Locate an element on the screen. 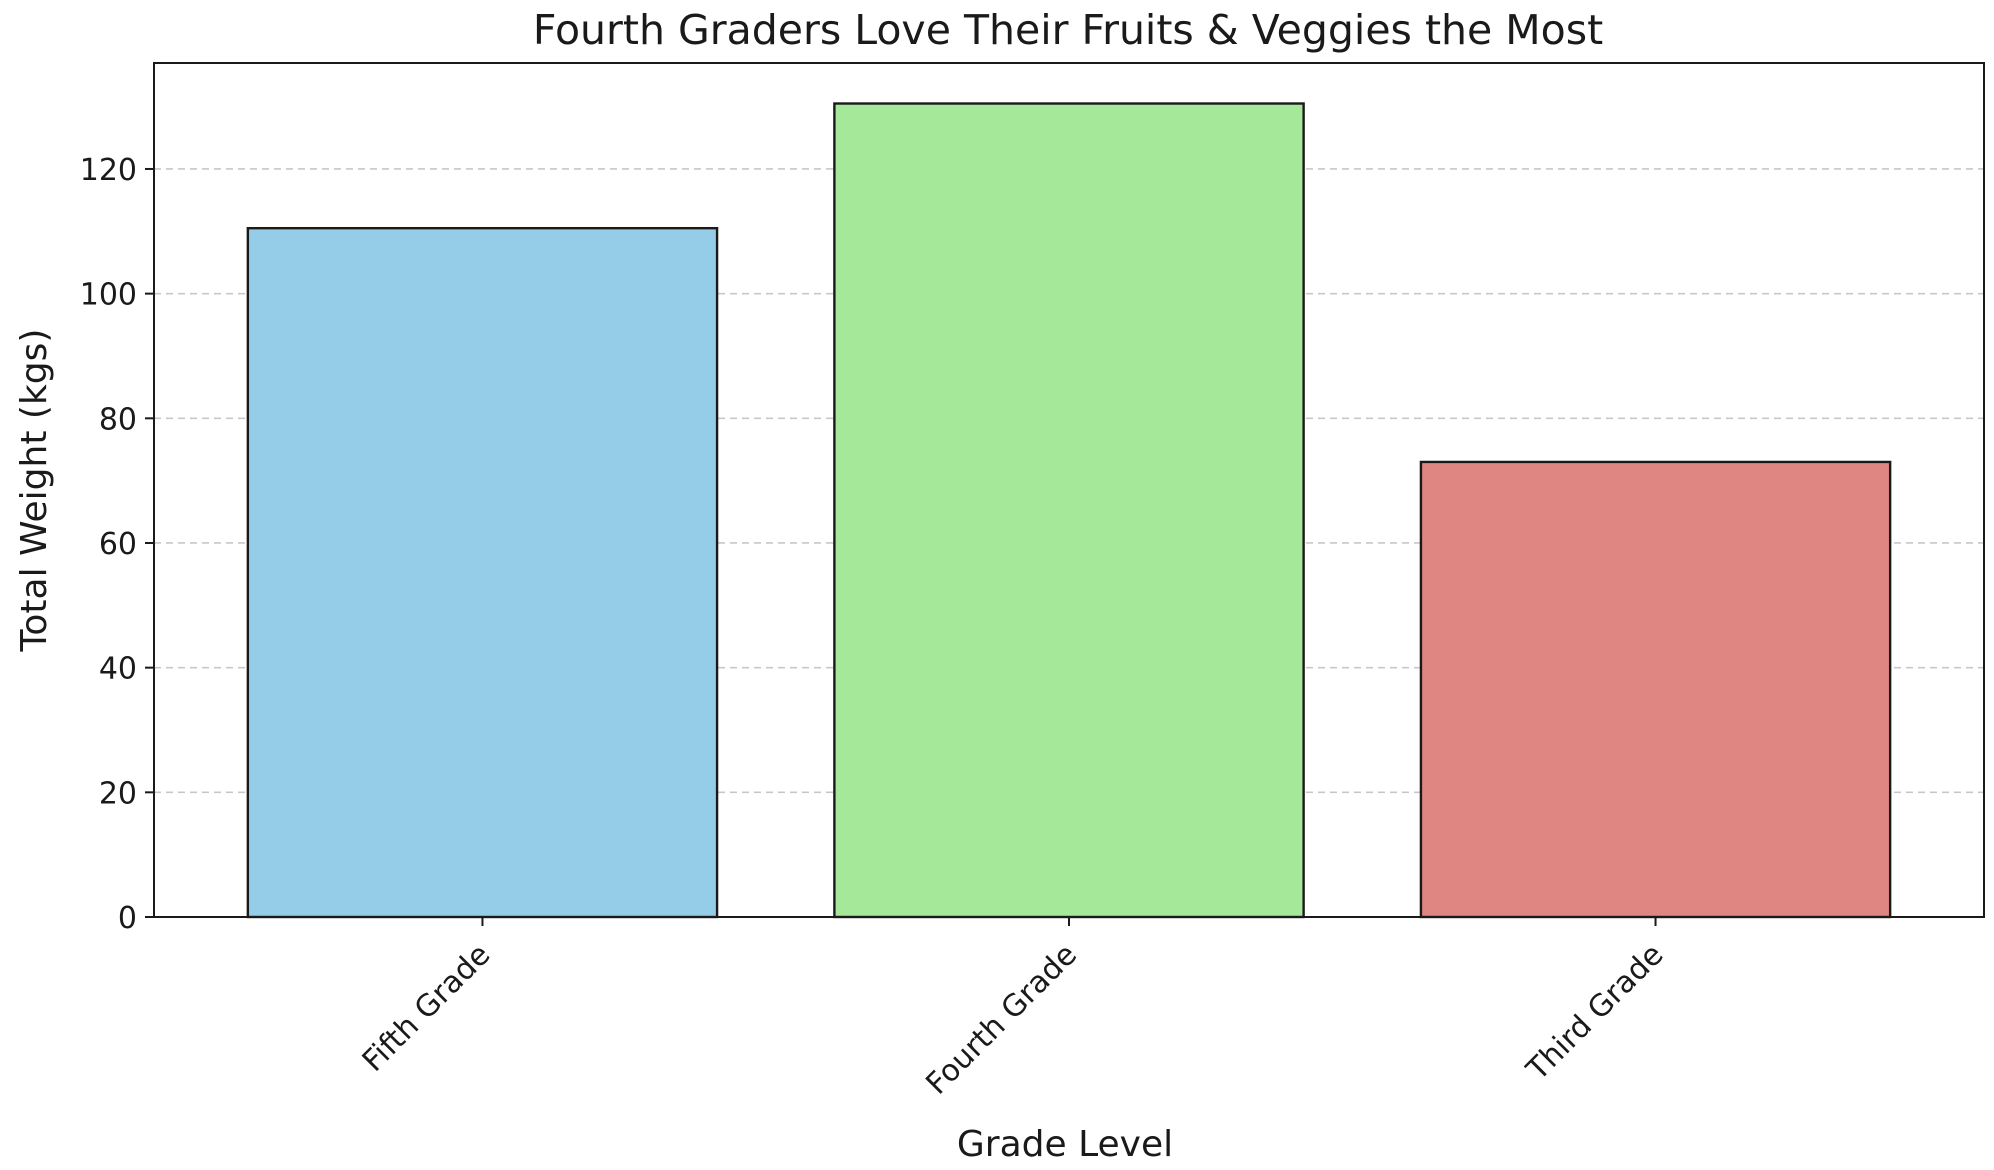 This screenshot has width=1994, height=1170. y-axis-label: Total Weight (kgs) is located at coordinates (34, 491).